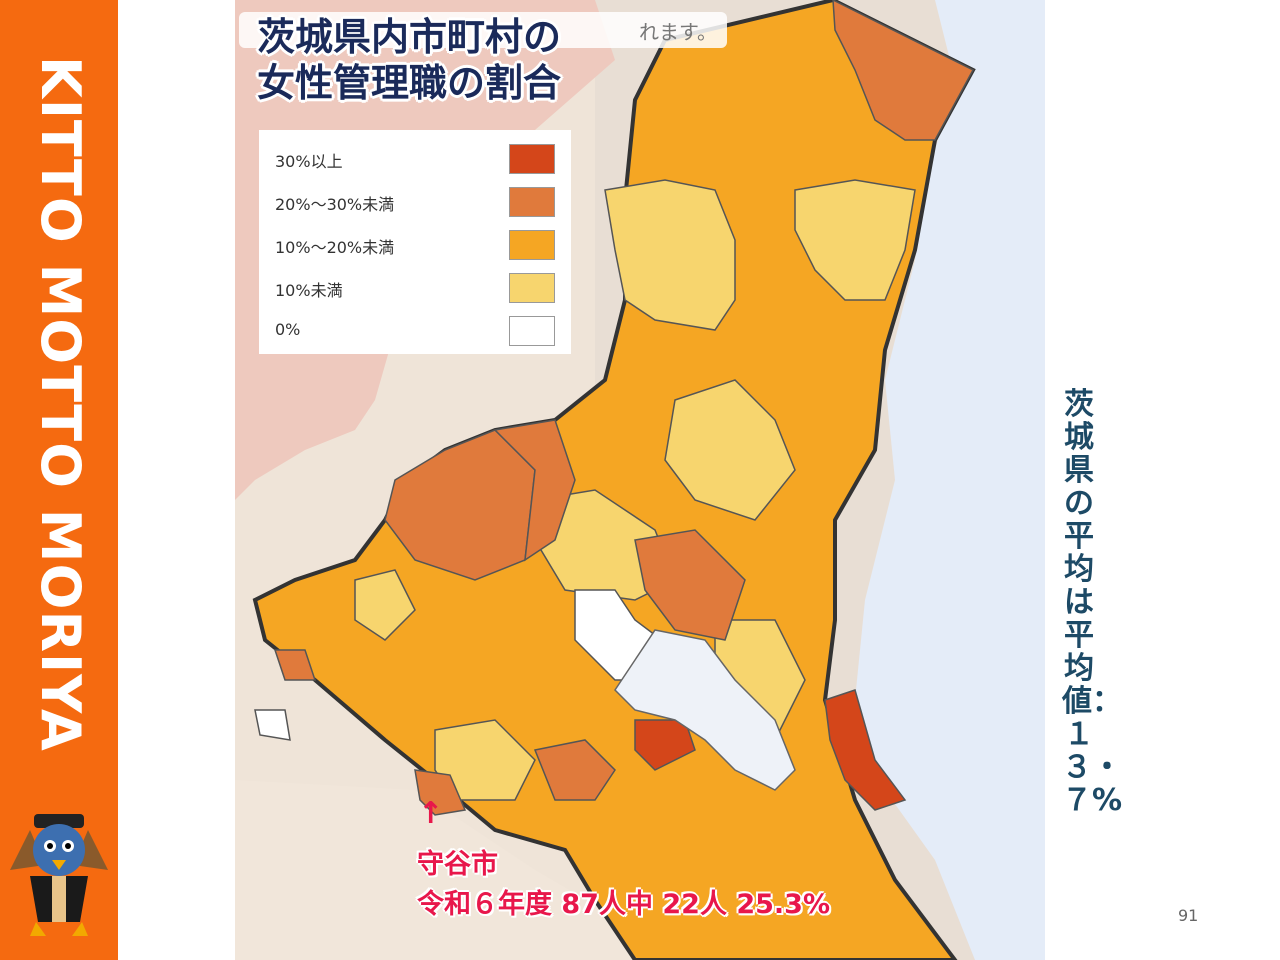 The image size is (1280, 960). I want to click on map-title-line2: 女性管理職の割合, so click(409, 83).